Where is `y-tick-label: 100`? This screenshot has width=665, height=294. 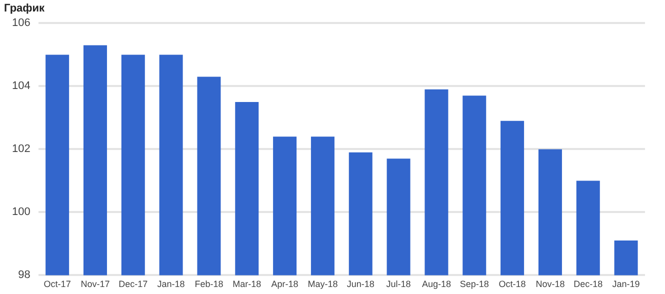
y-tick-label: 100 is located at coordinates (21, 212).